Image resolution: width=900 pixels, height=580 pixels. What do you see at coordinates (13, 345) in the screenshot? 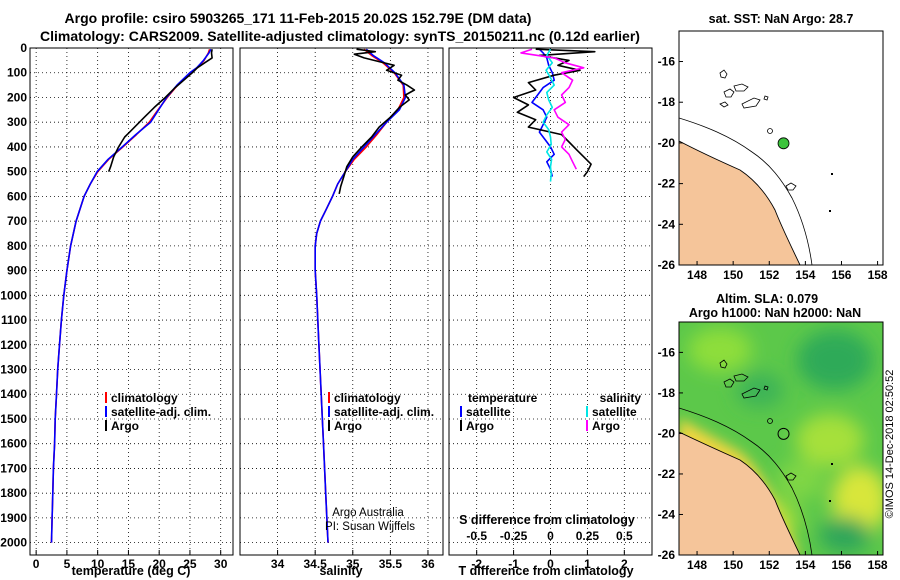
I see `depth-tick-label: 1200` at bounding box center [13, 345].